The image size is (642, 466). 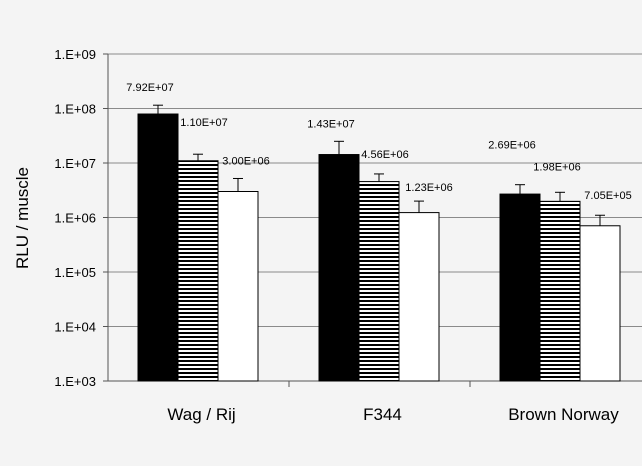 I want to click on data-label: 4.56E+06, so click(x=384, y=155).